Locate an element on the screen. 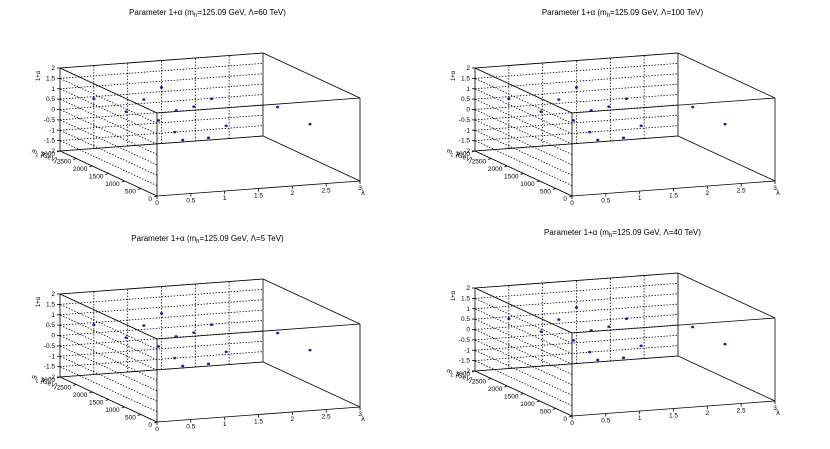 This screenshot has width=830, height=449. chart-title: Parameter 1+α (mh=125.09 GeV, Λ=40 TeV) is located at coordinates (622, 233).